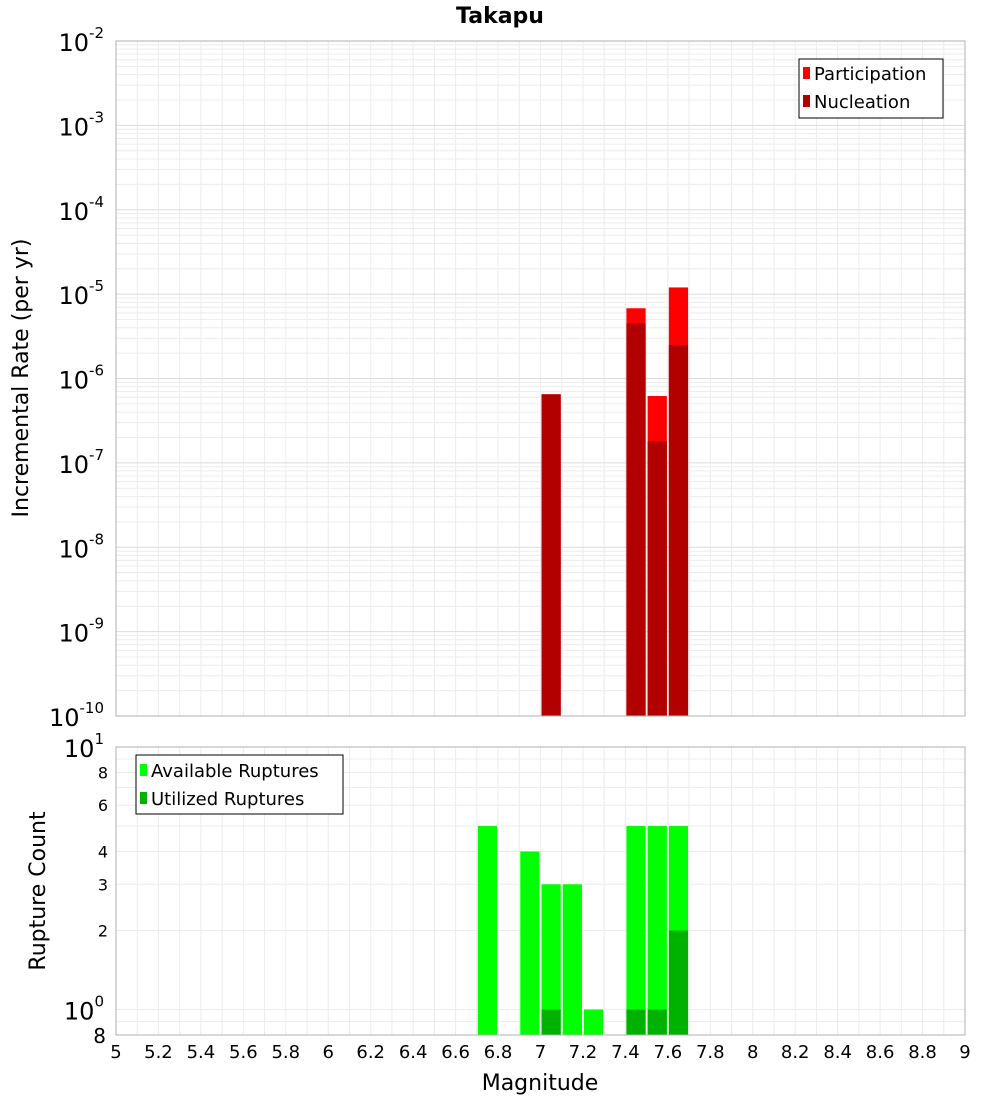 The width and height of the screenshot is (1000, 1100). I want to click on x-tick-label: 5.8, so click(285, 1052).